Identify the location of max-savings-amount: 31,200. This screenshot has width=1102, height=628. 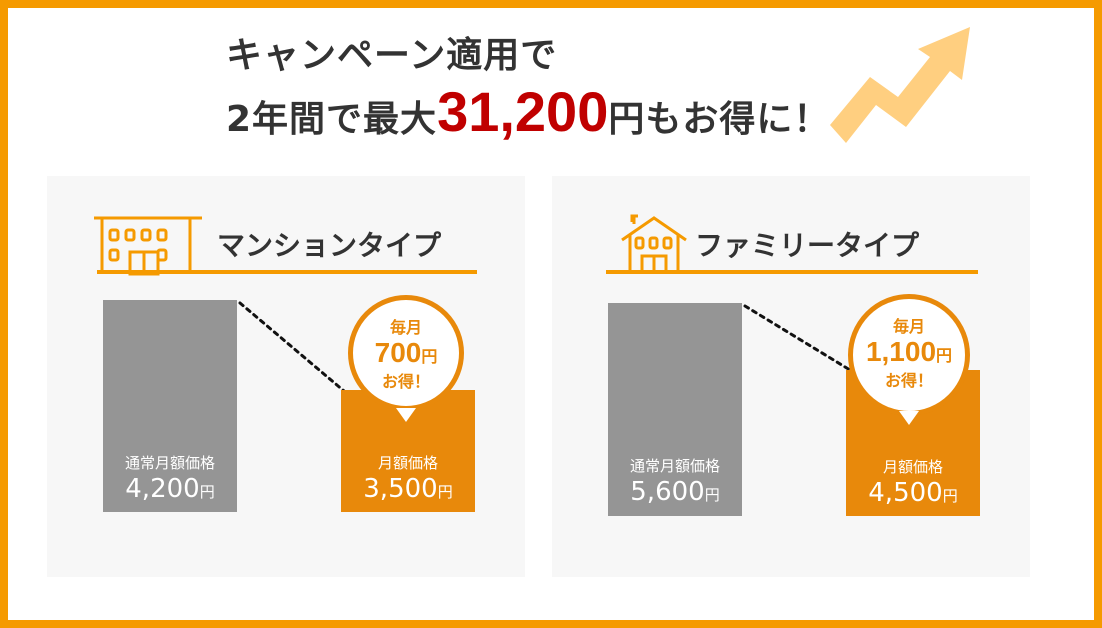
(523, 111).